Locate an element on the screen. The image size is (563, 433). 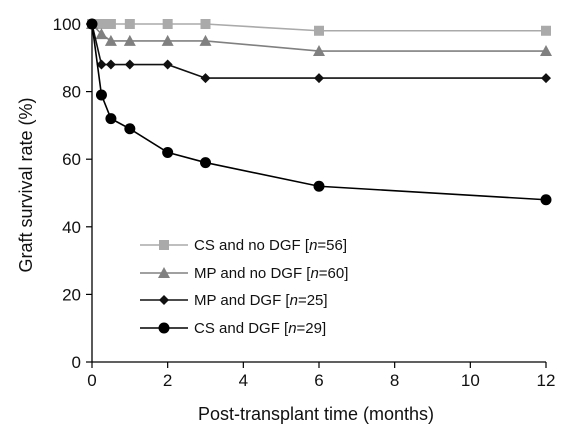
y-tick-label: 20 is located at coordinates (71, 294).